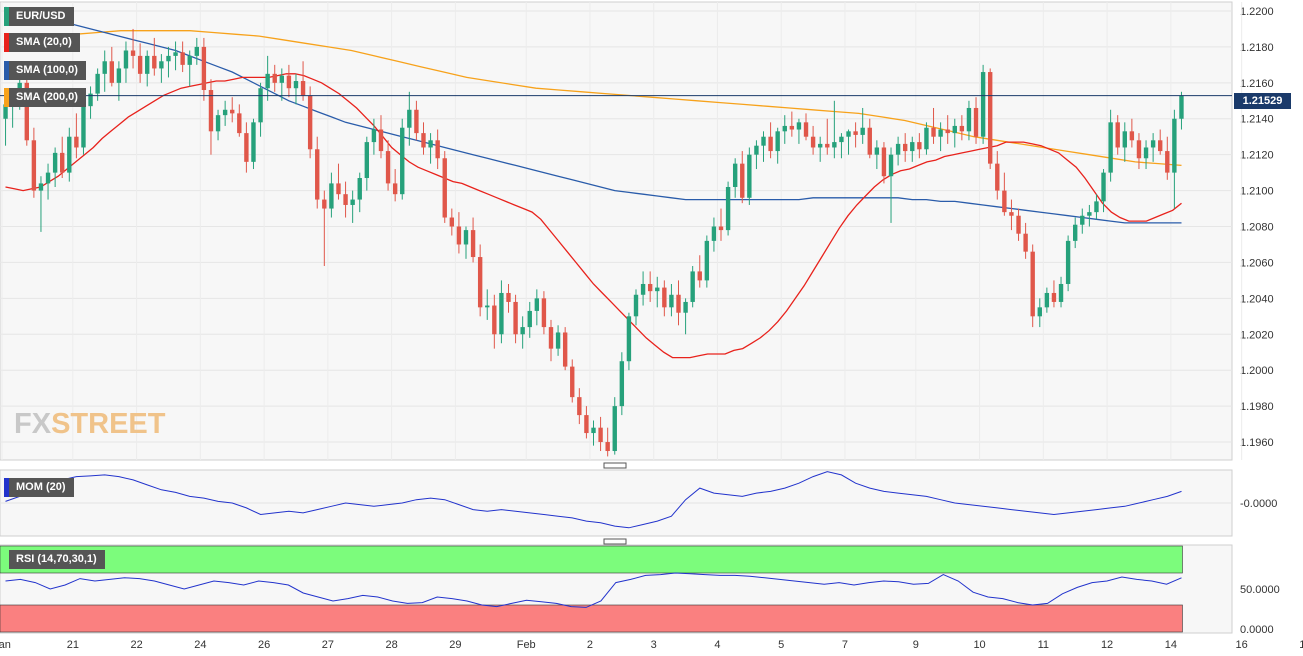 Image resolution: width=1303 pixels, height=656 pixels. I want to click on legend-sma100: SMA (100,0), so click(45, 70).